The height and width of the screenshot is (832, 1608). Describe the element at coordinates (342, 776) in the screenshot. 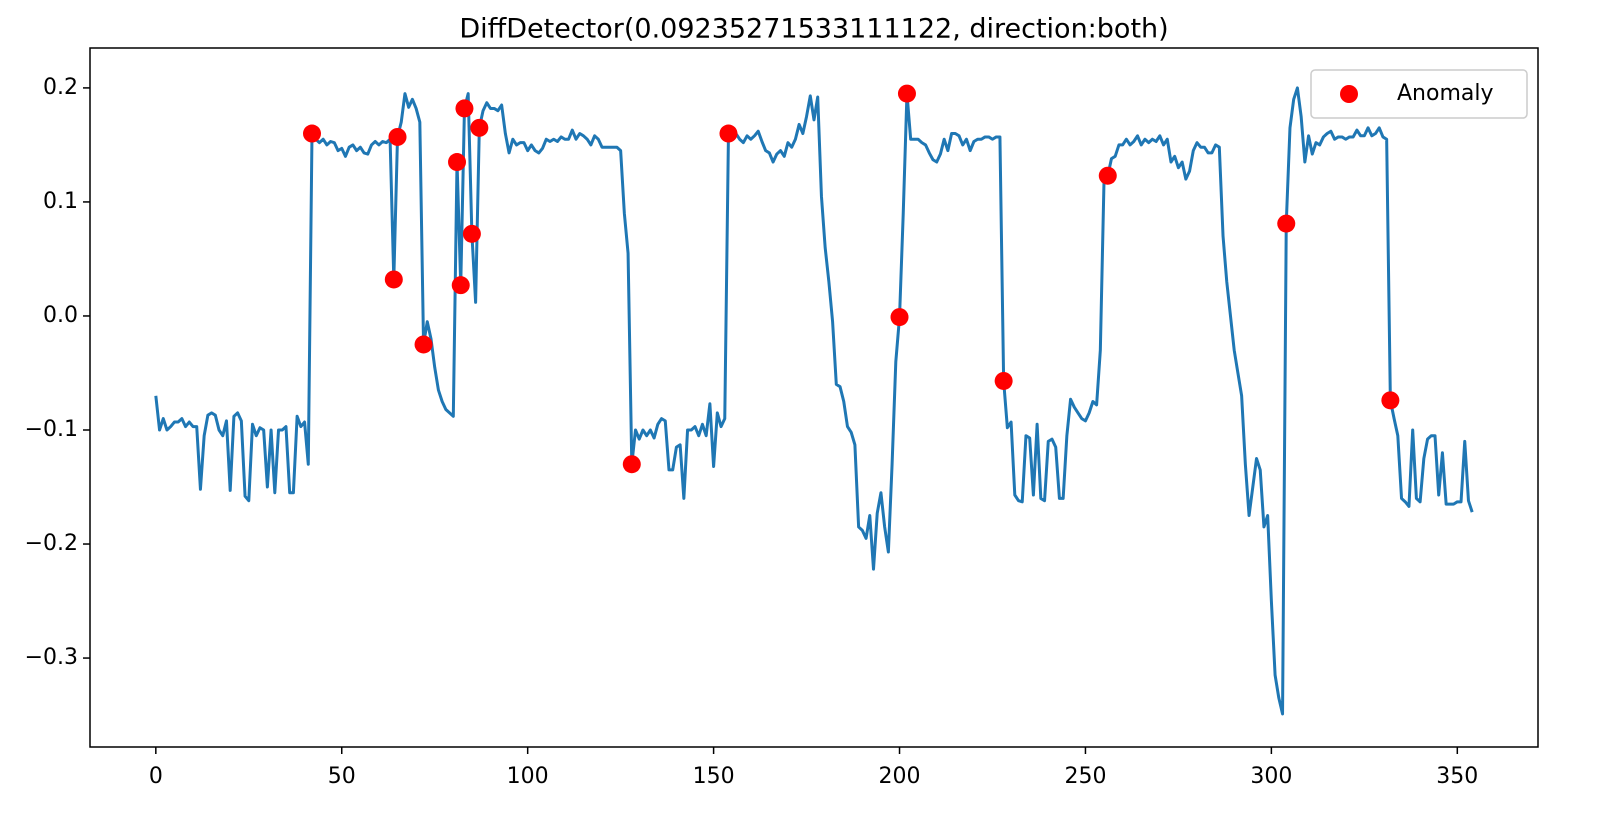

I see `x-tick-label: 50` at that location.